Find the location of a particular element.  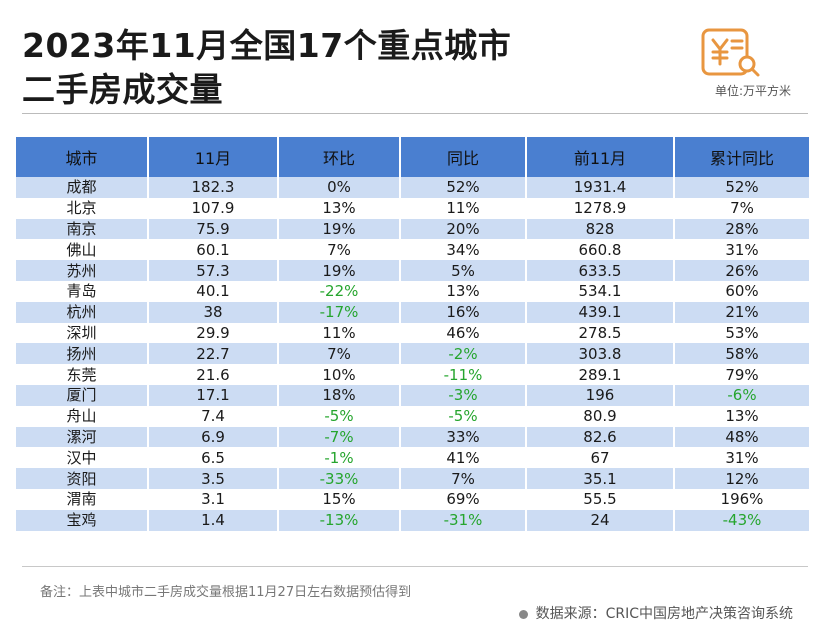

nov-volume-cell: 22.7 is located at coordinates (213, 354).